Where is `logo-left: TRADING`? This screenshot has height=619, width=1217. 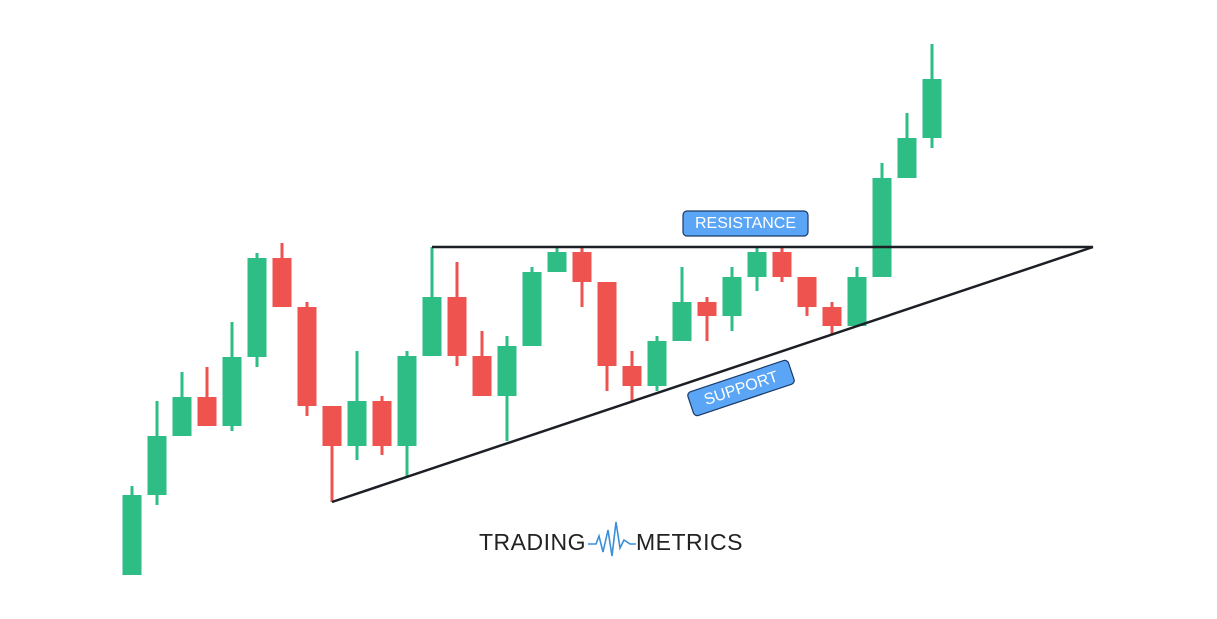
logo-left: TRADING is located at coordinates (532, 542).